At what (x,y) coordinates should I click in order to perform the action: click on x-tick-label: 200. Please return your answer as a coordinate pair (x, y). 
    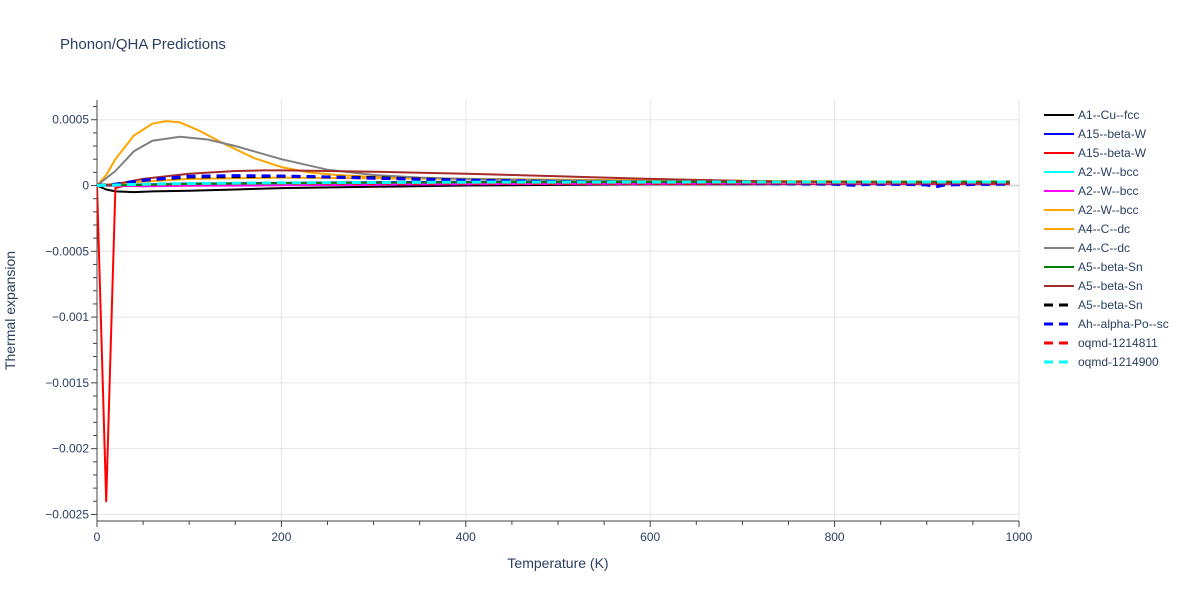
    Looking at the image, I should click on (281, 537).